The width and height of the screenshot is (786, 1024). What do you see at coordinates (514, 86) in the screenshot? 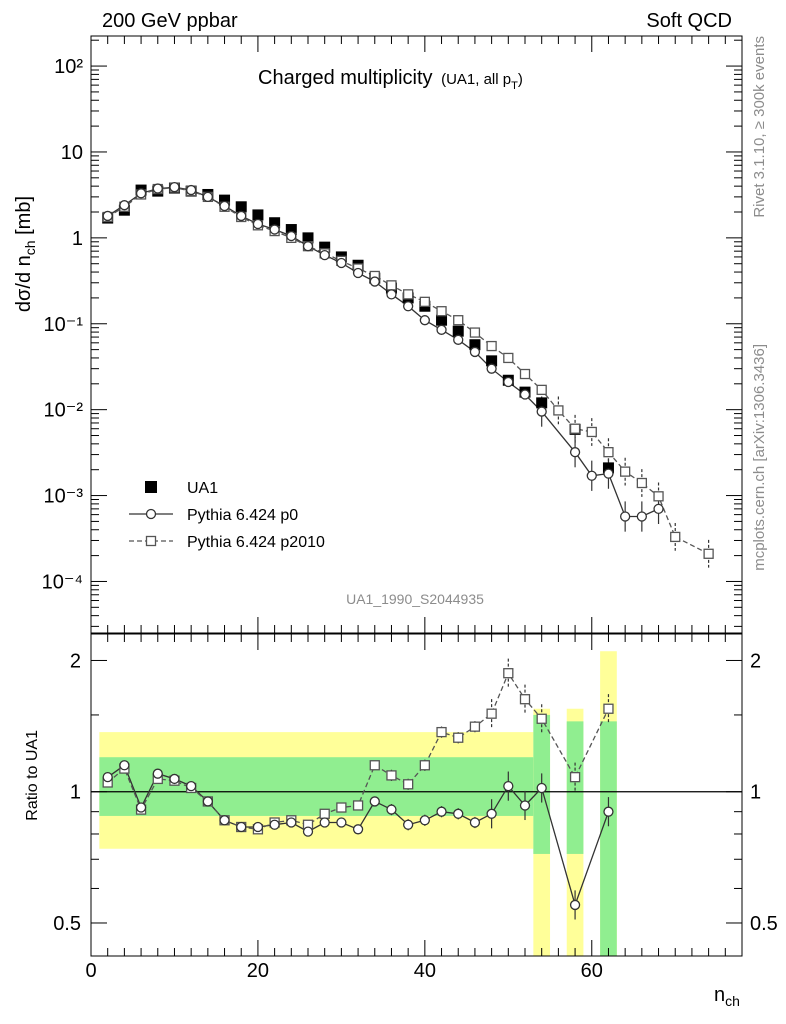
I see `chart-title-suffix-sub: T` at bounding box center [514, 86].